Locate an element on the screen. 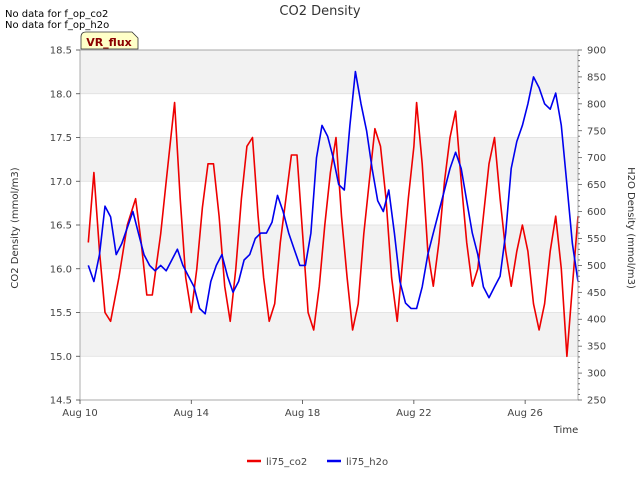  x-axis-label: Time is located at coordinates (565, 430).